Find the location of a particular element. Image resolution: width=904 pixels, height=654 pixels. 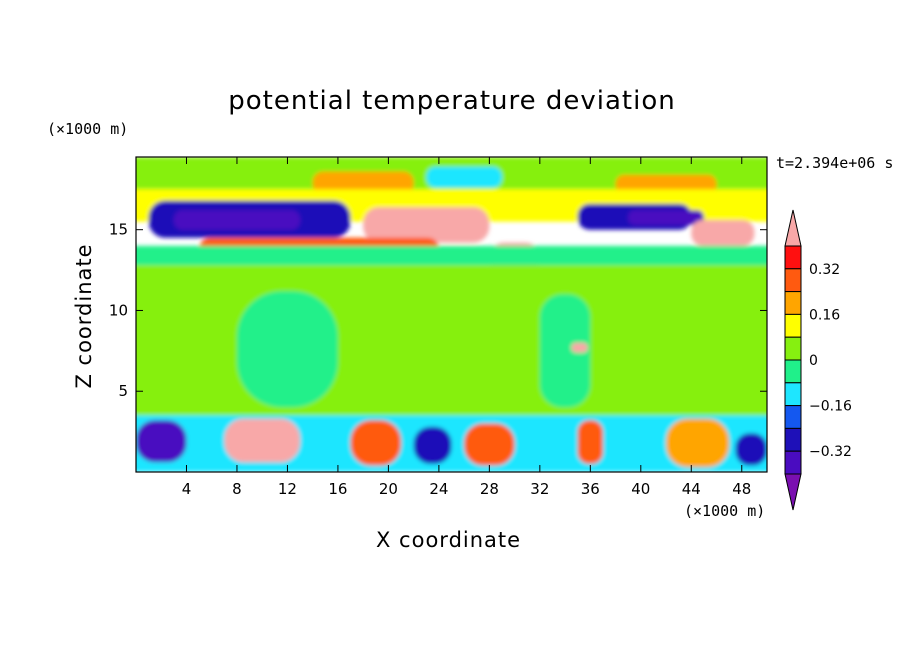

x-tick-label: 48 is located at coordinates (741, 489).